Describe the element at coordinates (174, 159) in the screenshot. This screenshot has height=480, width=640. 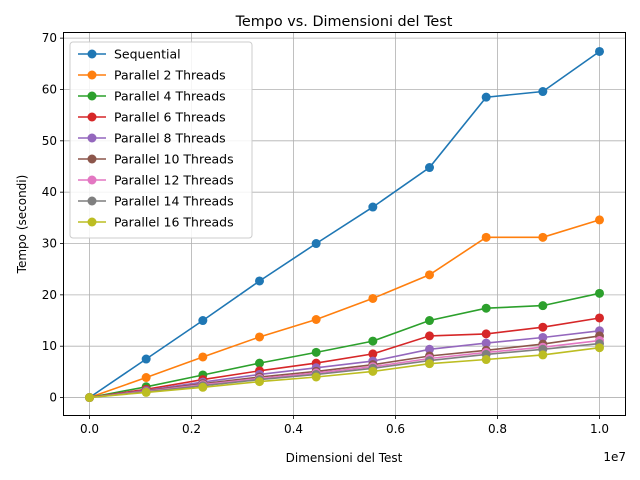
I see `legend-label: Parallel 10 Threads` at that location.